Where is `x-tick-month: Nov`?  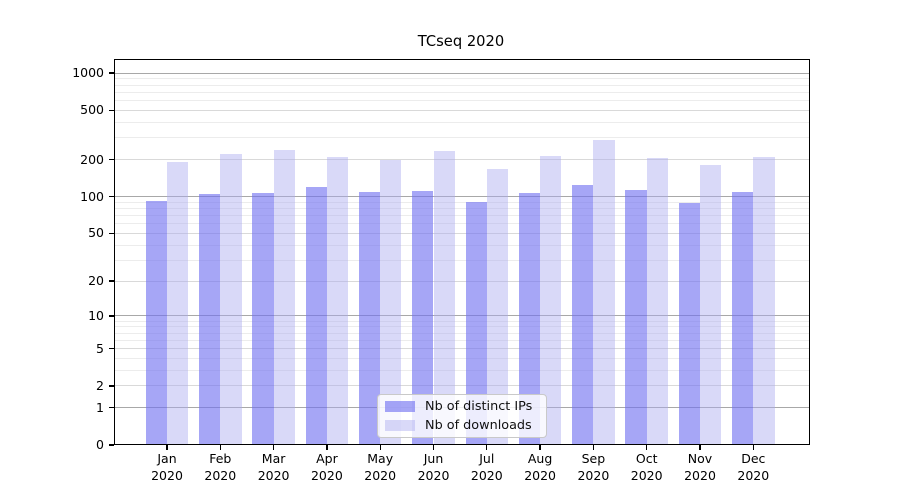
x-tick-month: Nov is located at coordinates (700, 458).